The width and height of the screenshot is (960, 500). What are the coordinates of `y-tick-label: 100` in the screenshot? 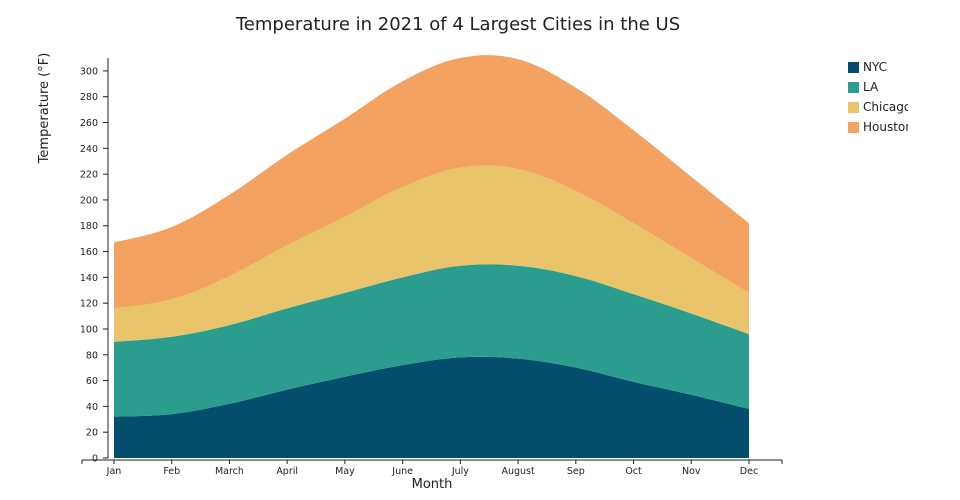 It's located at (89, 329).